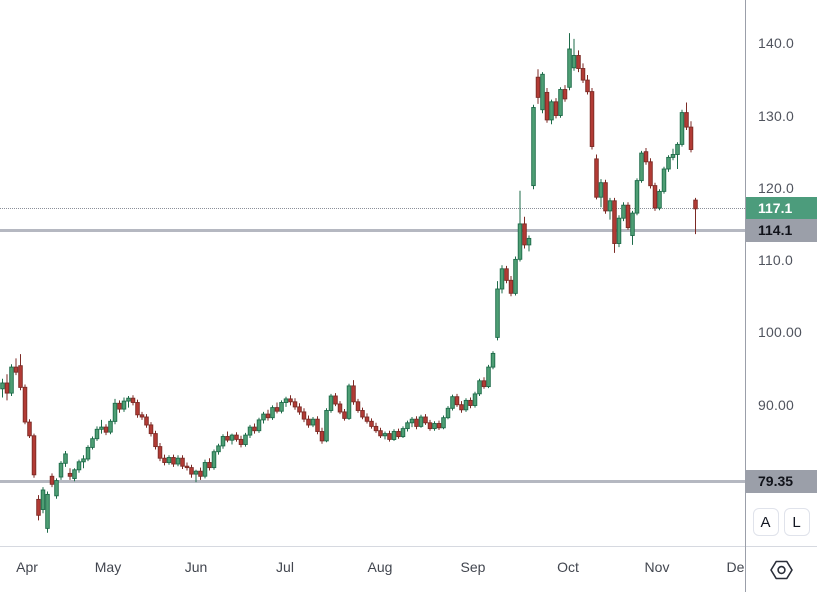 Image resolution: width=817 pixels, height=592 pixels. What do you see at coordinates (372, 230) in the screenshot?
I see `price-line-114.1` at bounding box center [372, 230].